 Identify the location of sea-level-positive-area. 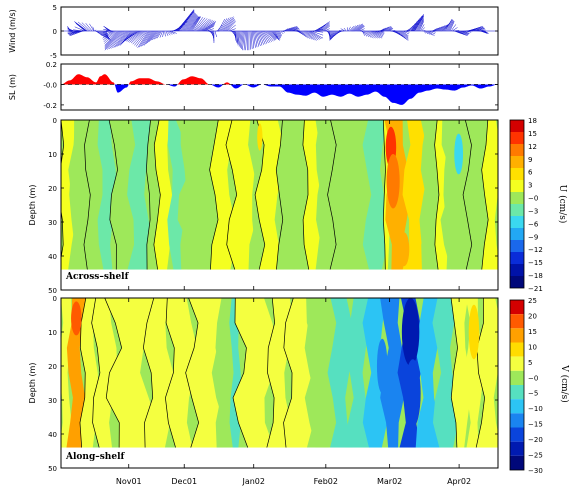
(279, 79).